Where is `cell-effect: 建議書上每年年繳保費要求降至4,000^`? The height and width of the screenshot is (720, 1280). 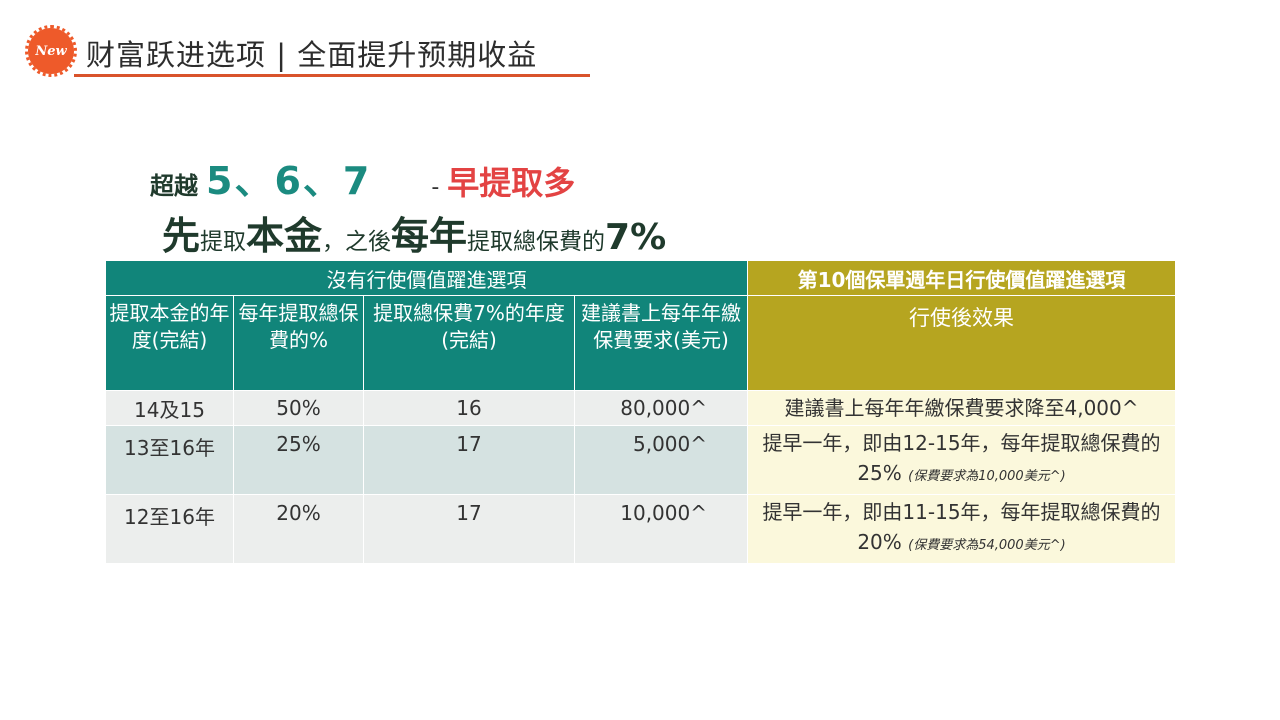 cell-effect: 建議書上每年年繳保費要求降至4,000^ is located at coordinates (961, 408).